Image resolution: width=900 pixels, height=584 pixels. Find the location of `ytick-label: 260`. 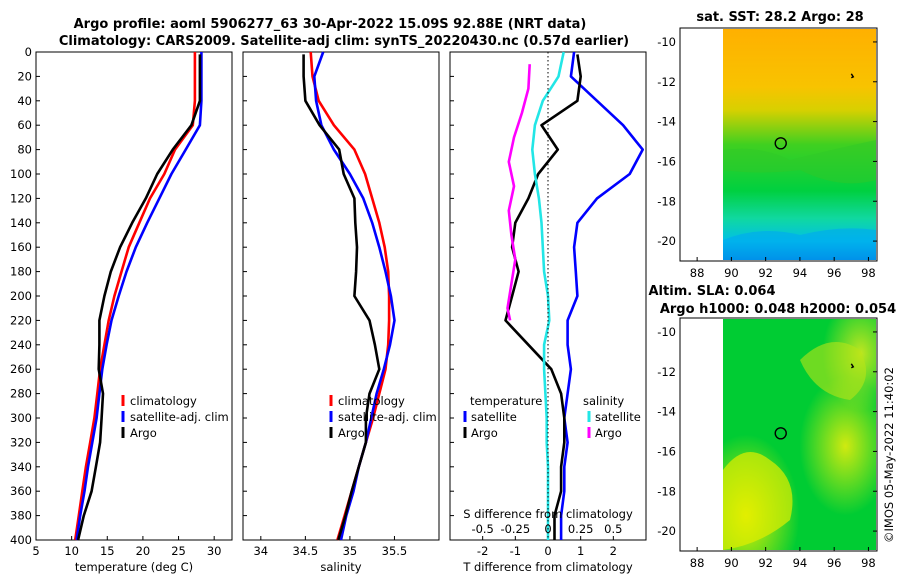

ytick-label: 260 is located at coordinates (21, 369).